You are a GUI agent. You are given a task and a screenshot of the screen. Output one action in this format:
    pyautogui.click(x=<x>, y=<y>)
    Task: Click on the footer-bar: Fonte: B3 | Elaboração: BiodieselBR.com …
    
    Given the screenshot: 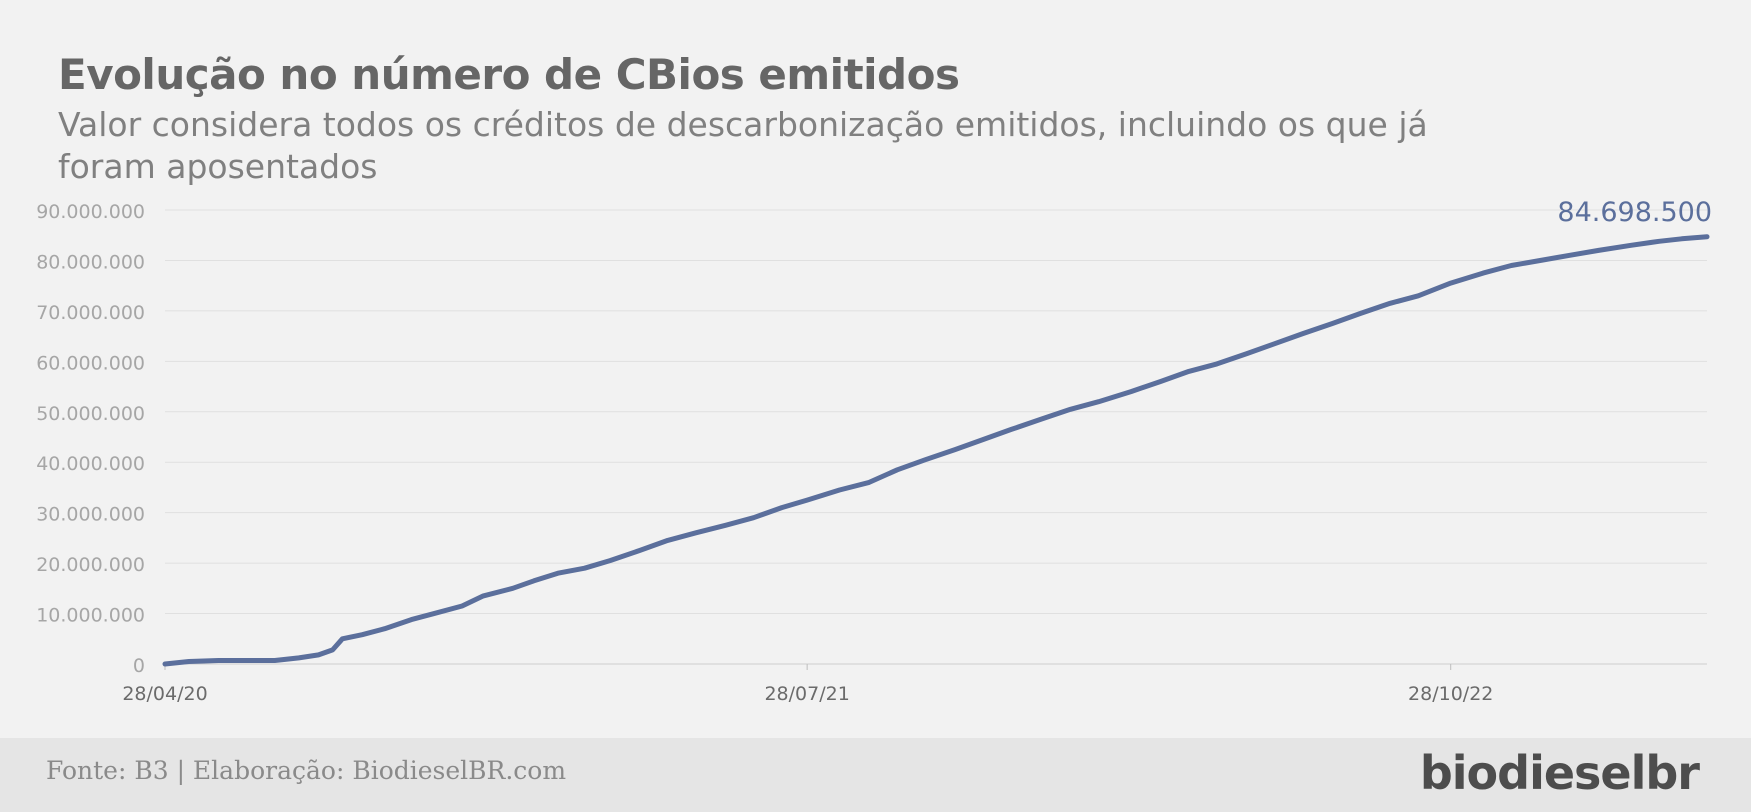 What is the action you would take?
    pyautogui.click(x=875, y=775)
    